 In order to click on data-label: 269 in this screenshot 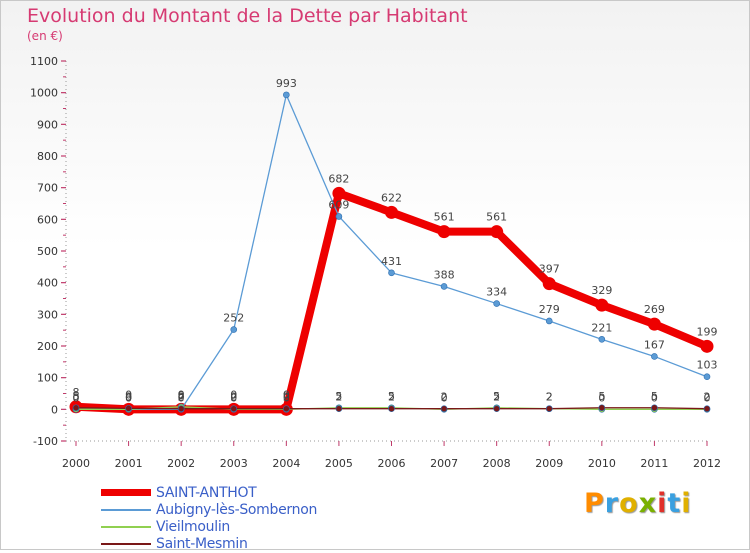, I will do `click(654, 309)`.